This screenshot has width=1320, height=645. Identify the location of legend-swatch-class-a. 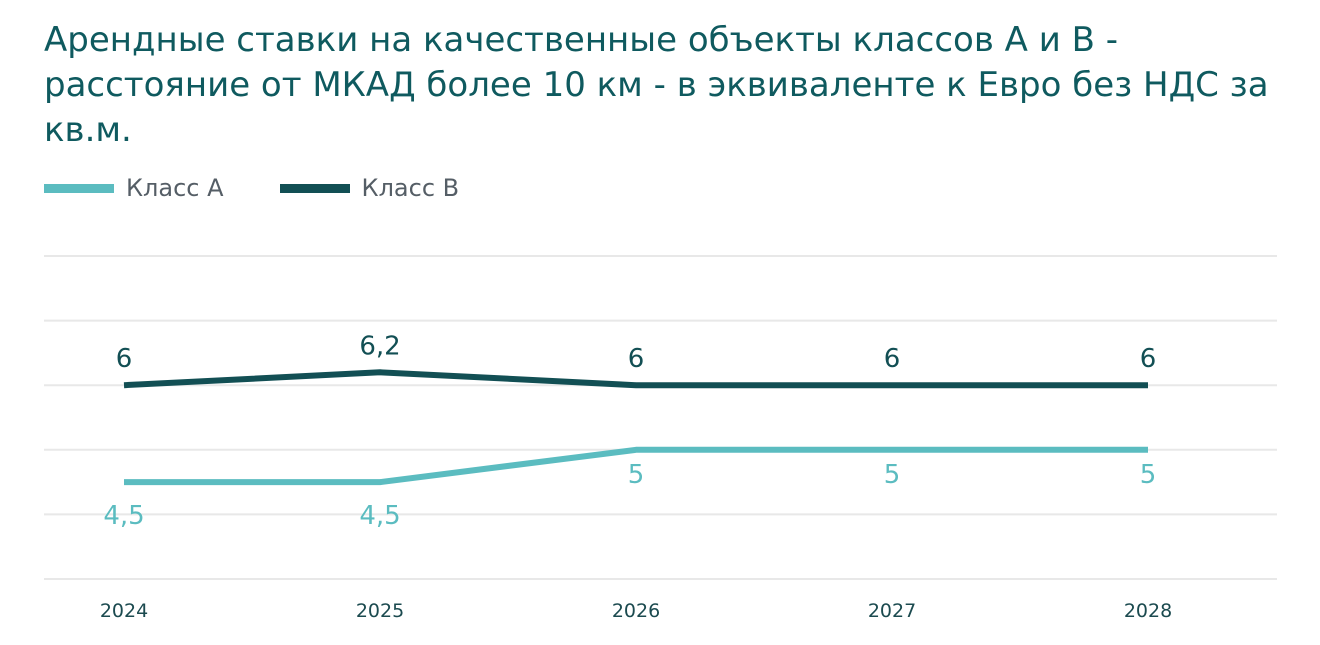
(79, 188).